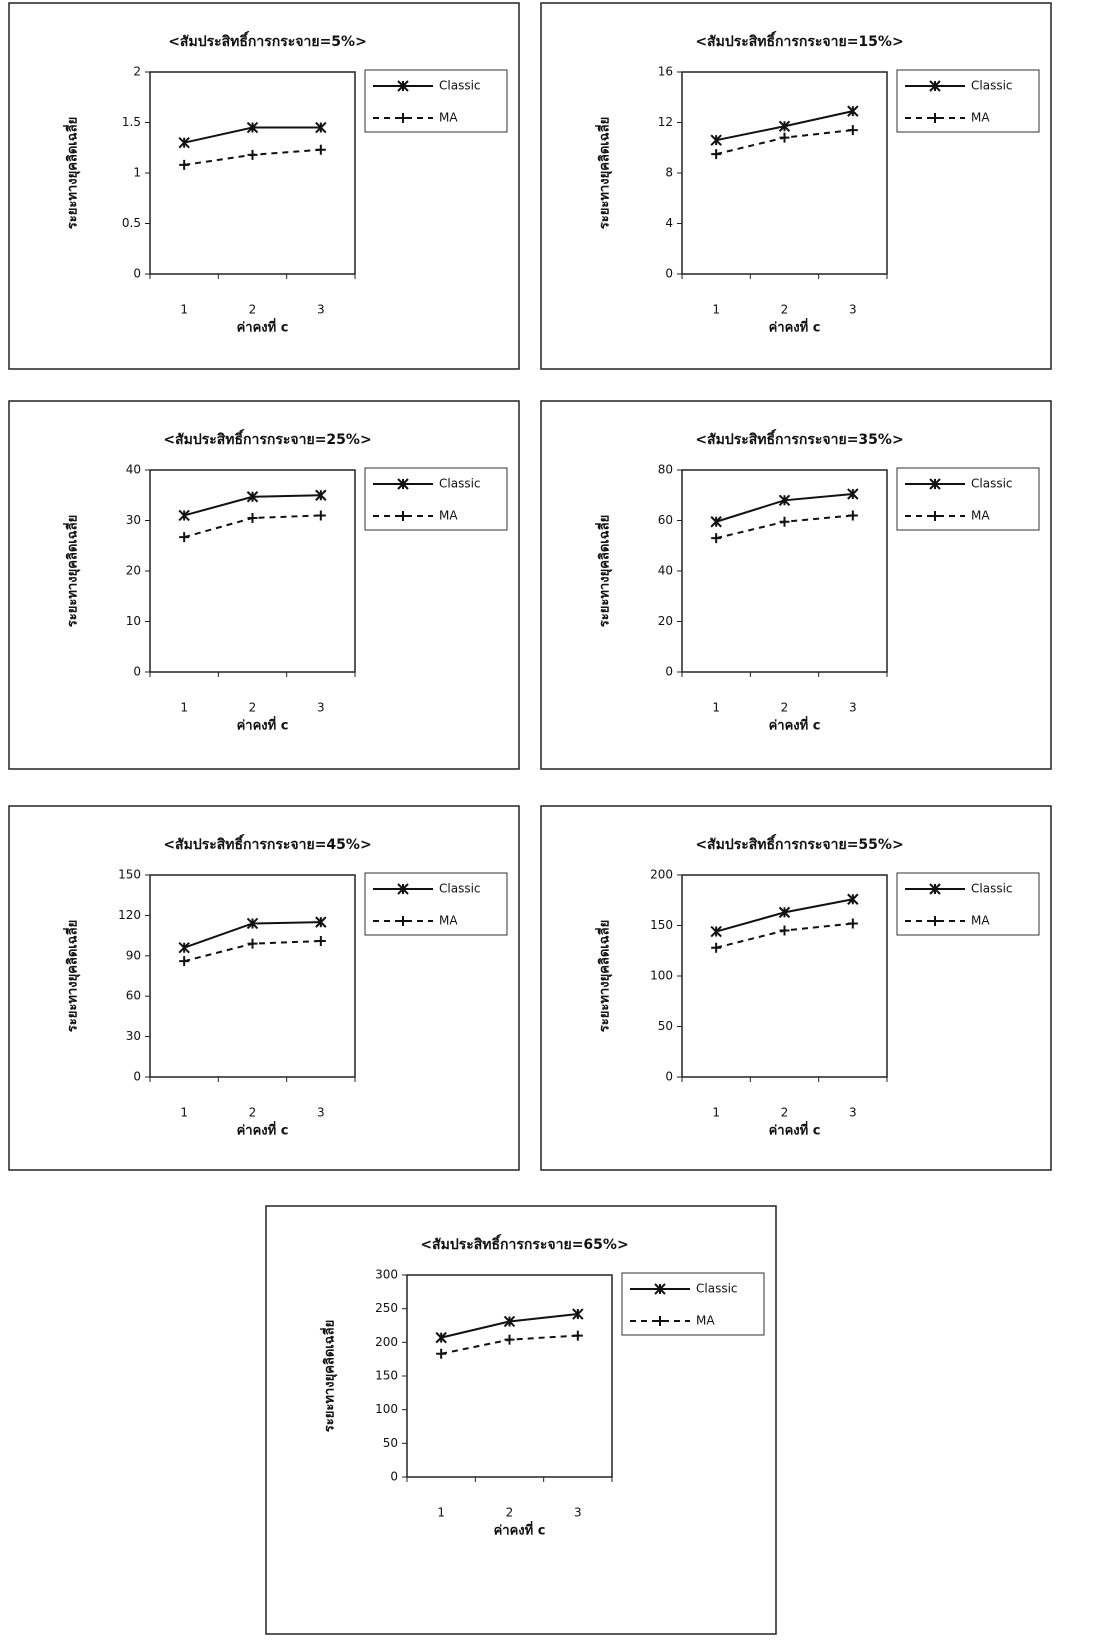 The height and width of the screenshot is (1641, 1100). Describe the element at coordinates (133, 1036) in the screenshot. I see `y-tick-label: 30` at that location.